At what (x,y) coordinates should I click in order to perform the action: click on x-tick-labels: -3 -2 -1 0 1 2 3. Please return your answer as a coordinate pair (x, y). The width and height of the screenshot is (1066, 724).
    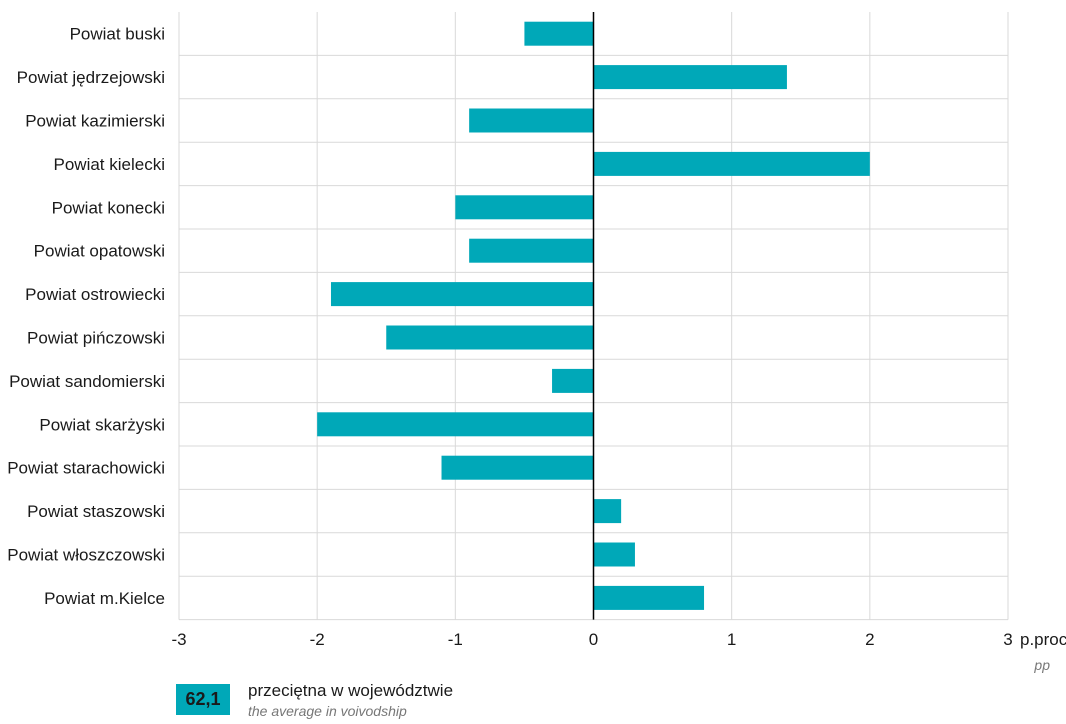
    Looking at the image, I should click on (591, 639).